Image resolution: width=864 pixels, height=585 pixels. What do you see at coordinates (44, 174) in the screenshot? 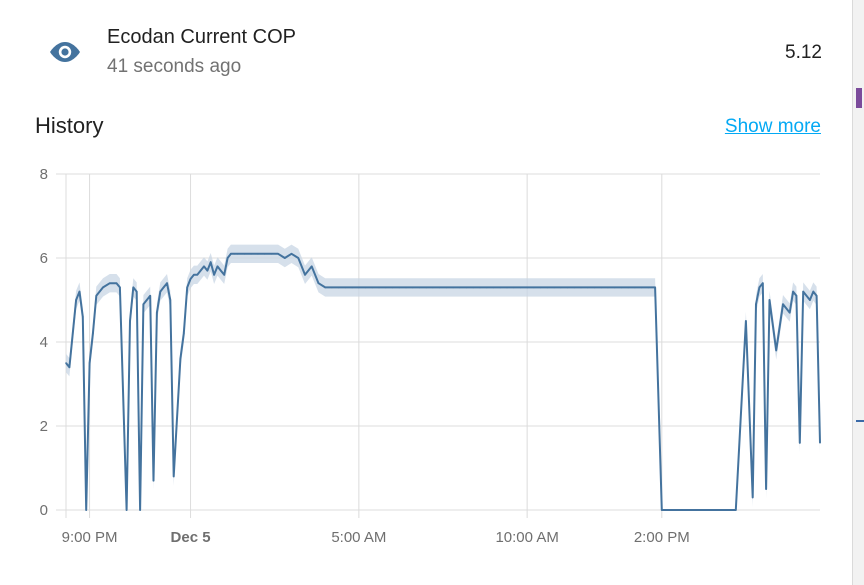
I see `y-tick-label: 8` at bounding box center [44, 174].